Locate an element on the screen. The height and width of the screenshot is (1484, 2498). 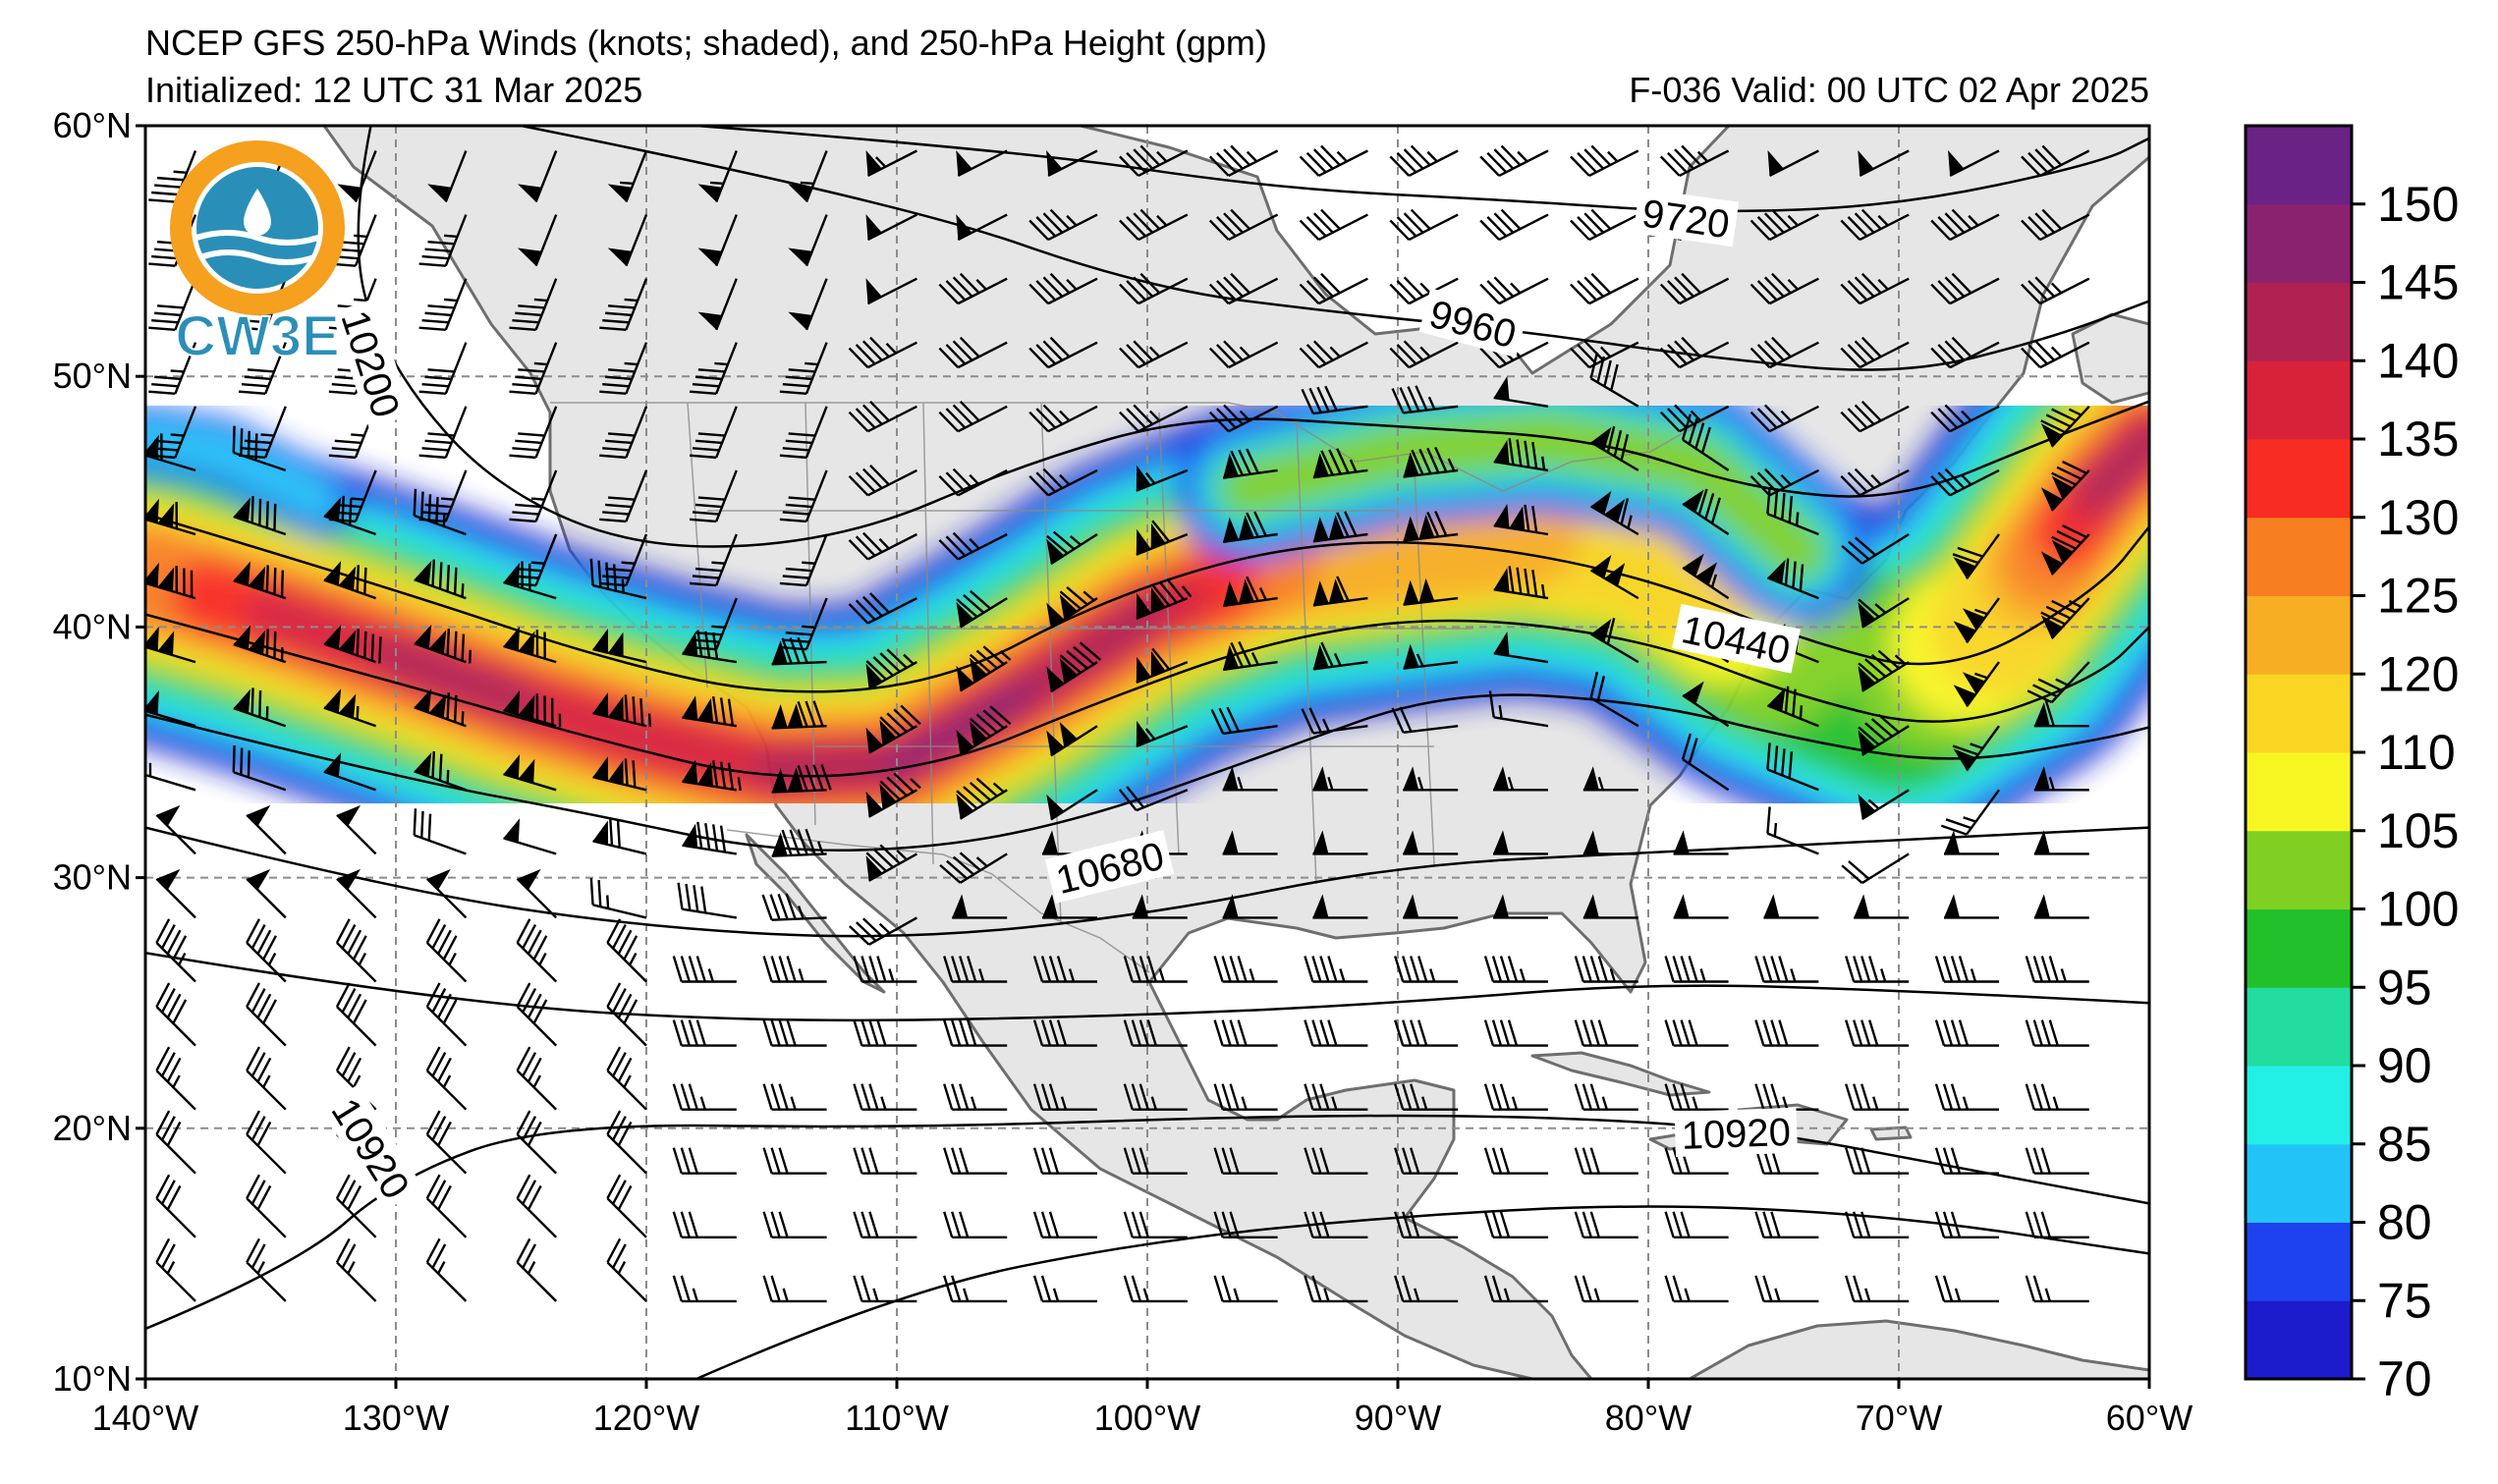
contour-label-bg is located at coordinates (1736, 638).